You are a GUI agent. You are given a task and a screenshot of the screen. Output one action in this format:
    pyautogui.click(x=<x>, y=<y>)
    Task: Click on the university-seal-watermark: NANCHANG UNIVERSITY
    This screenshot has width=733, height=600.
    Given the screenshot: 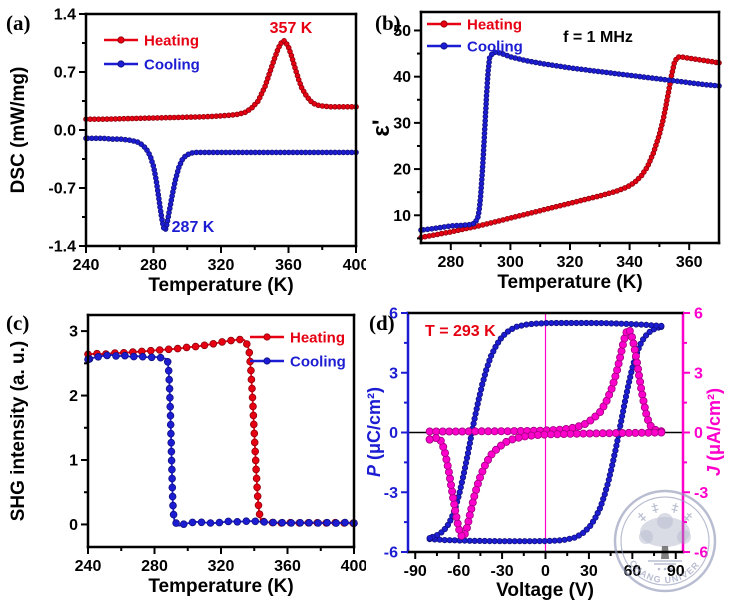 What is the action you would take?
    pyautogui.click(x=656, y=535)
    